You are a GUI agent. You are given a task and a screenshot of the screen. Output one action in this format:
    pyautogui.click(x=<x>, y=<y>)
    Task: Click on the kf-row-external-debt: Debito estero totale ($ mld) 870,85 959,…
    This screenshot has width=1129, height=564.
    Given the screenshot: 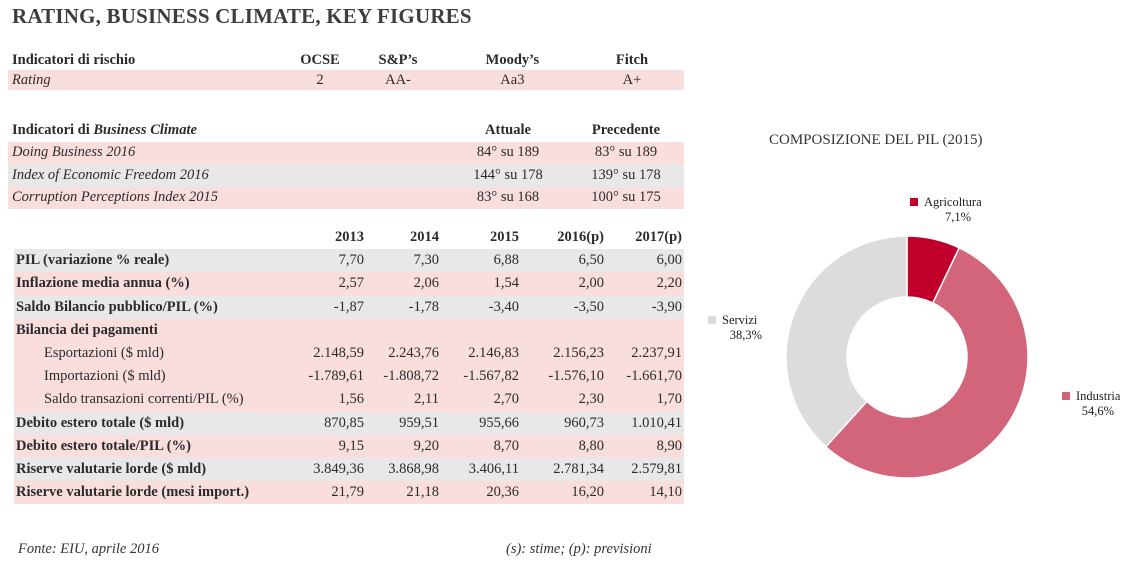 What is the action you would take?
    pyautogui.click(x=349, y=423)
    